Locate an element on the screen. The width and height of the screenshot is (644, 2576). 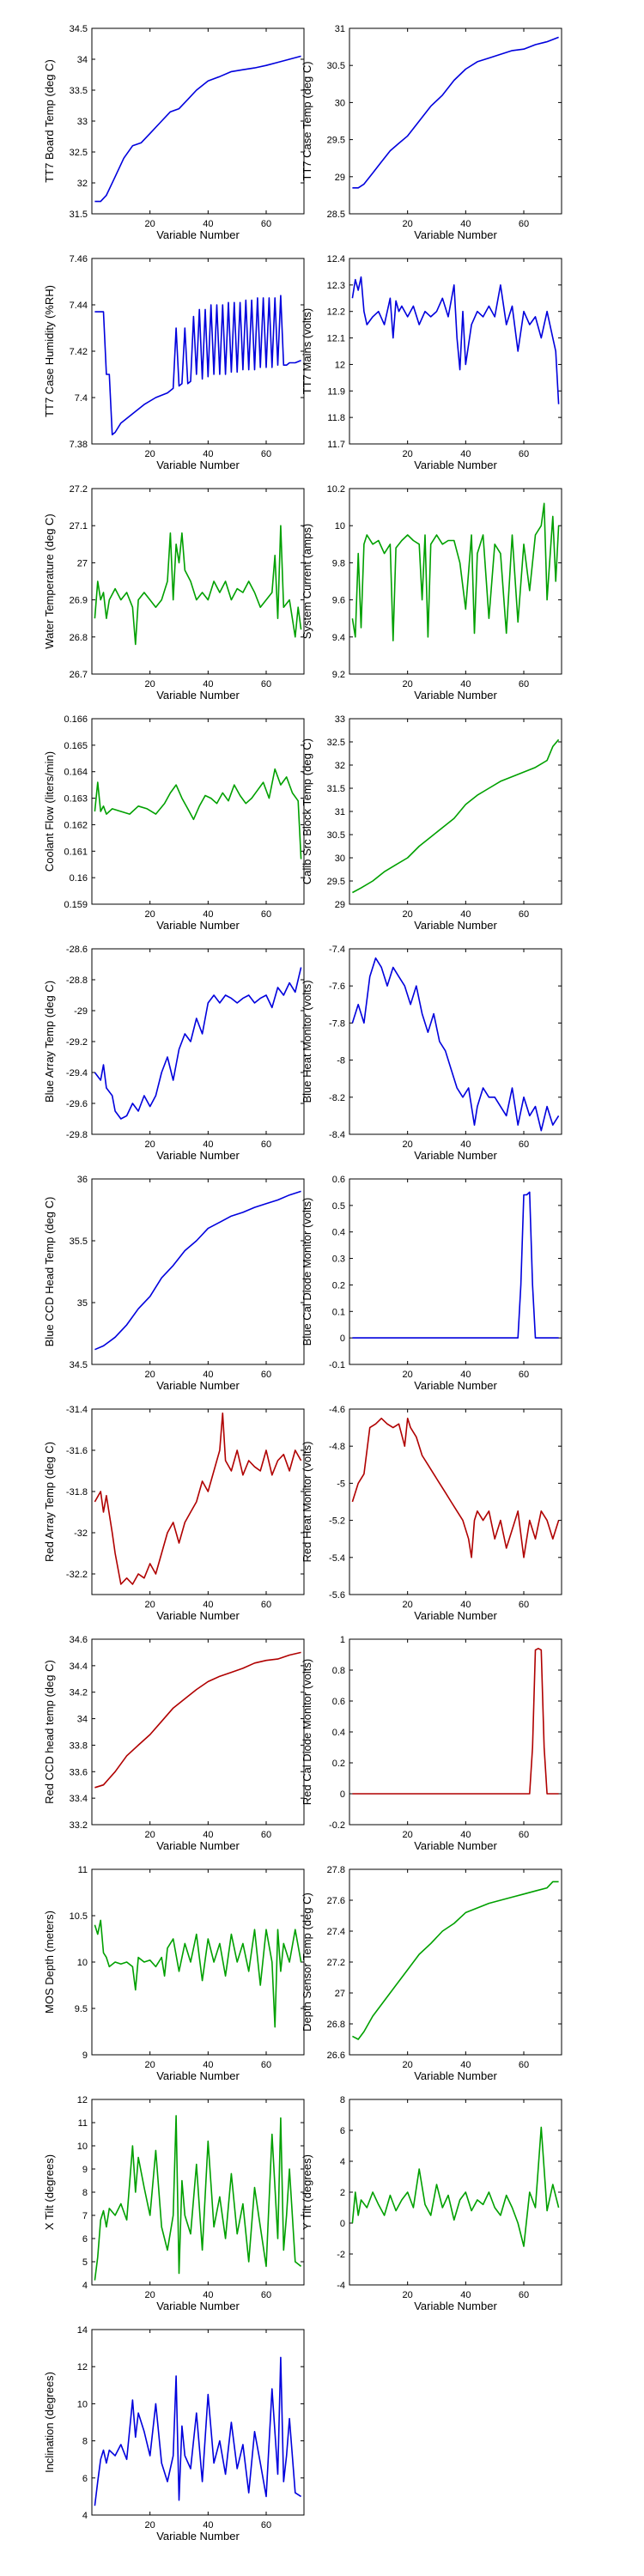
y-tick-label: 27.1 is located at coordinates (79, 526).